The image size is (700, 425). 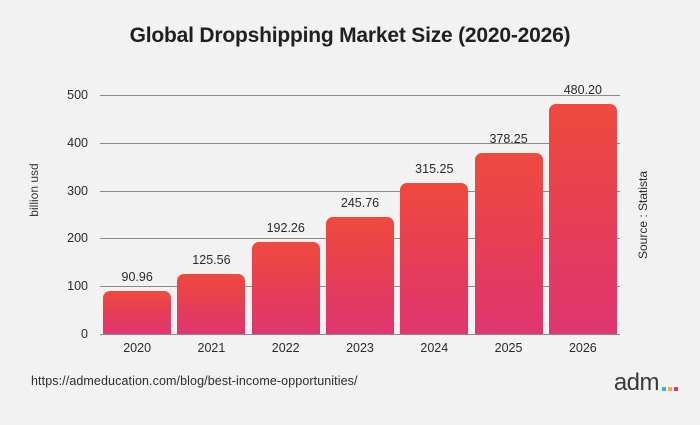 What do you see at coordinates (582, 90) in the screenshot?
I see `bar-value-label: 480.20` at bounding box center [582, 90].